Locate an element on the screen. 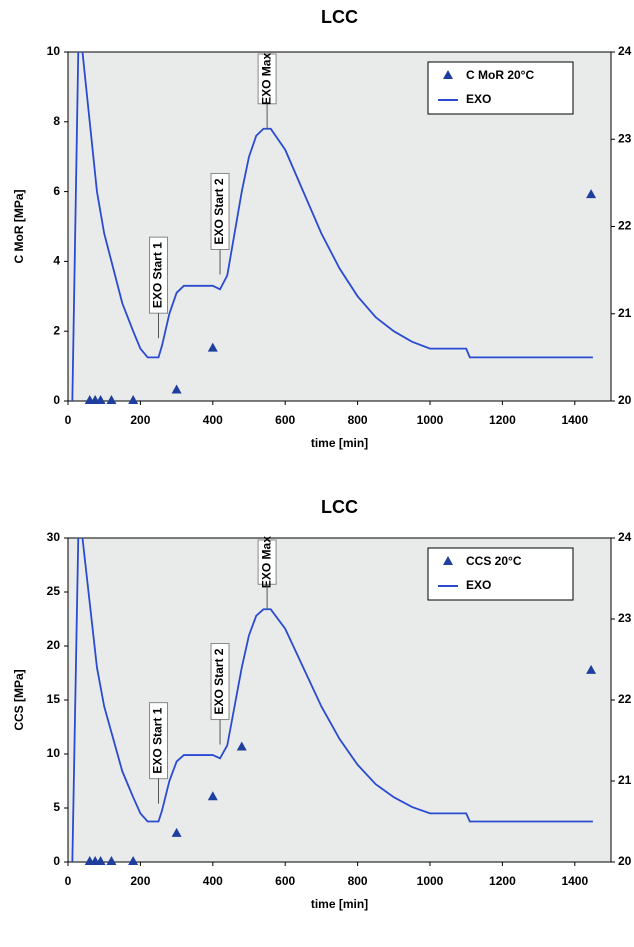  y-tick-label: 5 is located at coordinates (56, 807).